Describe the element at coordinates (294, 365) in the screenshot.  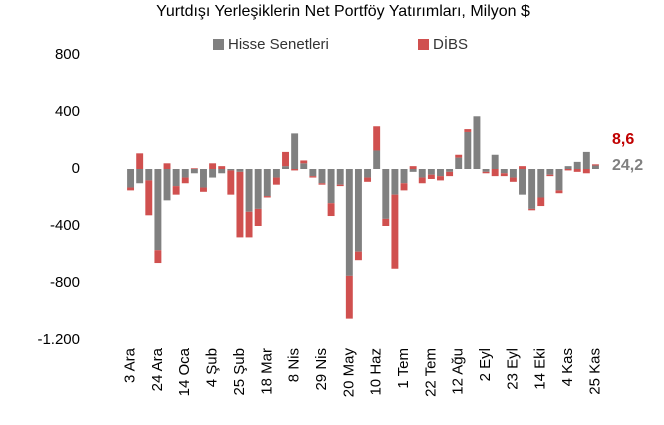
I see `x-tick-label: 8 Nis` at that location.